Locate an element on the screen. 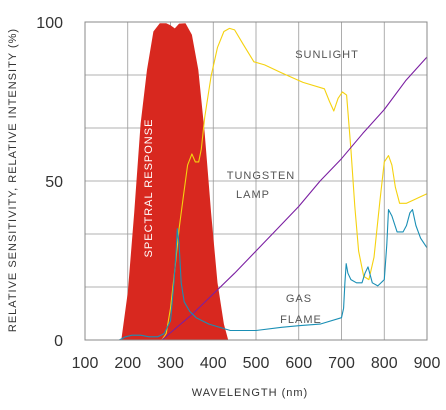 Image resolution: width=446 pixels, height=410 pixels. spectral-response-label: SPECTRAL RESPONSE is located at coordinates (149, 188).